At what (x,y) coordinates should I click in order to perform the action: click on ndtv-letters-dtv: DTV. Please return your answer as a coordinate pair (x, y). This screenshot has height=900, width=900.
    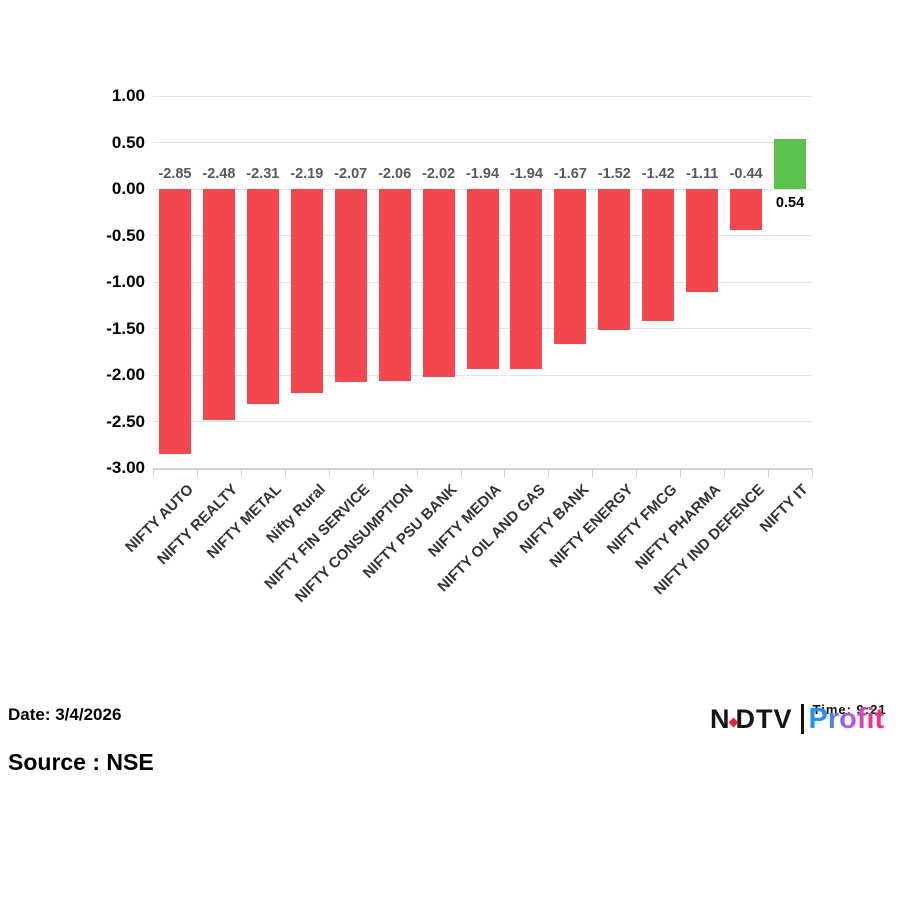
    Looking at the image, I should click on (764, 718).